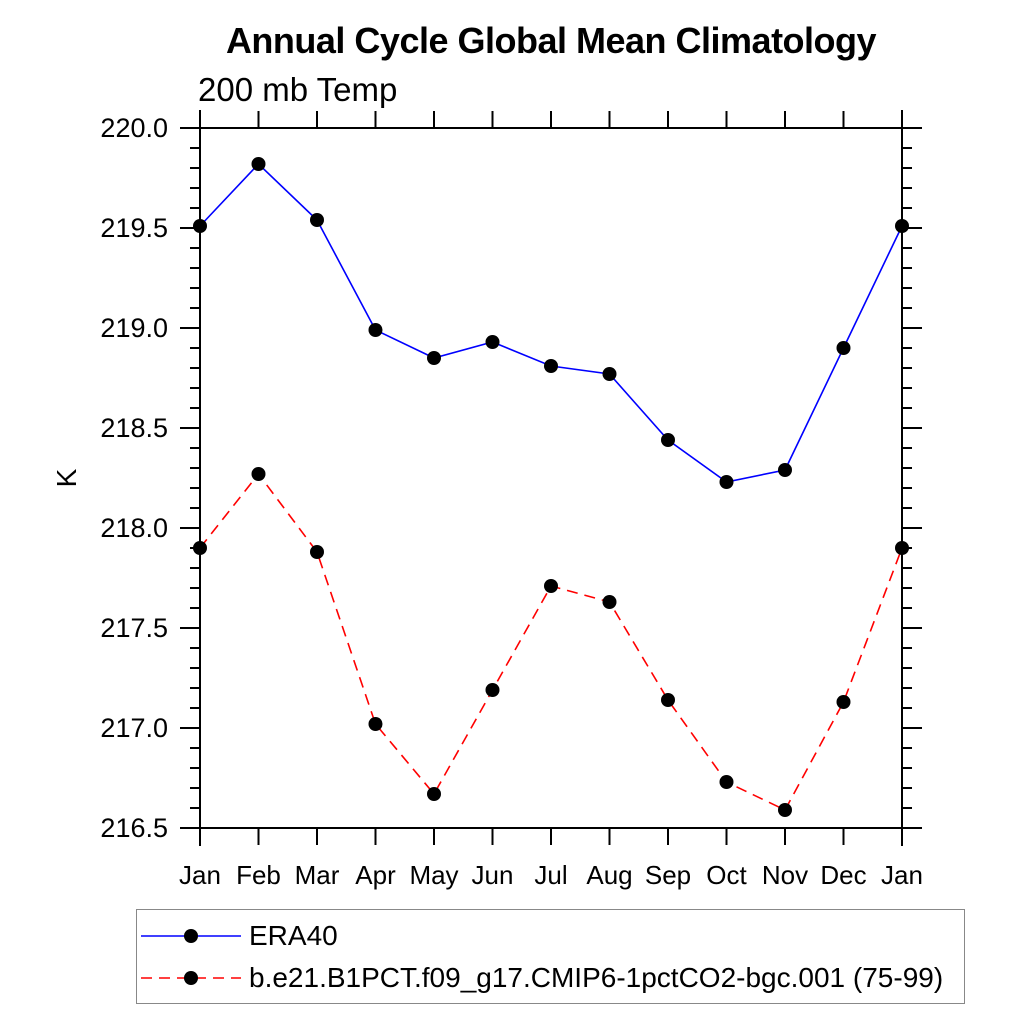 The image size is (1024, 1024). Describe the element at coordinates (551, 40) in the screenshot. I see `chart-title: Annual Cycle Global Mean Climatology` at that location.